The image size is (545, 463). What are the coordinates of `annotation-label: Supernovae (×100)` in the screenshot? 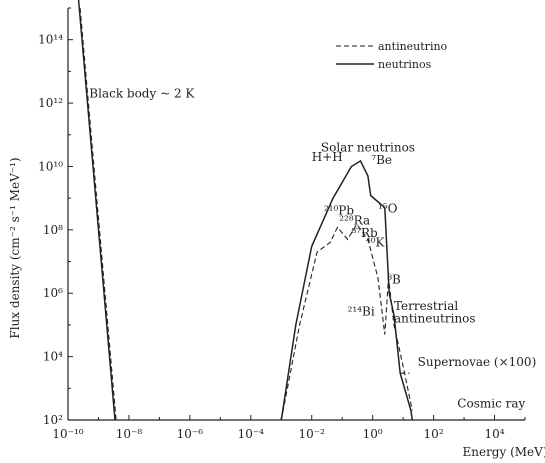 It's located at (477, 362).